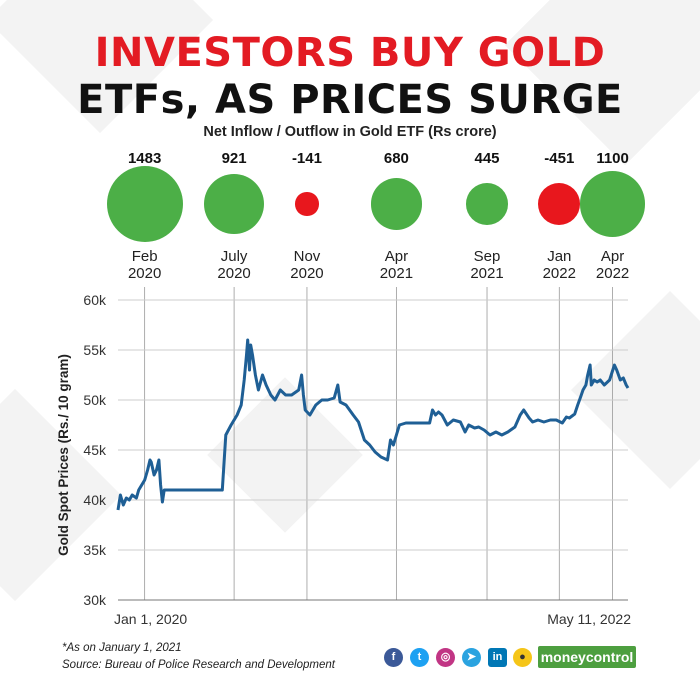 The width and height of the screenshot is (700, 700). I want to click on y-axis-label: Gold Spot Prices (Rs./ 10 gram), so click(63, 455).